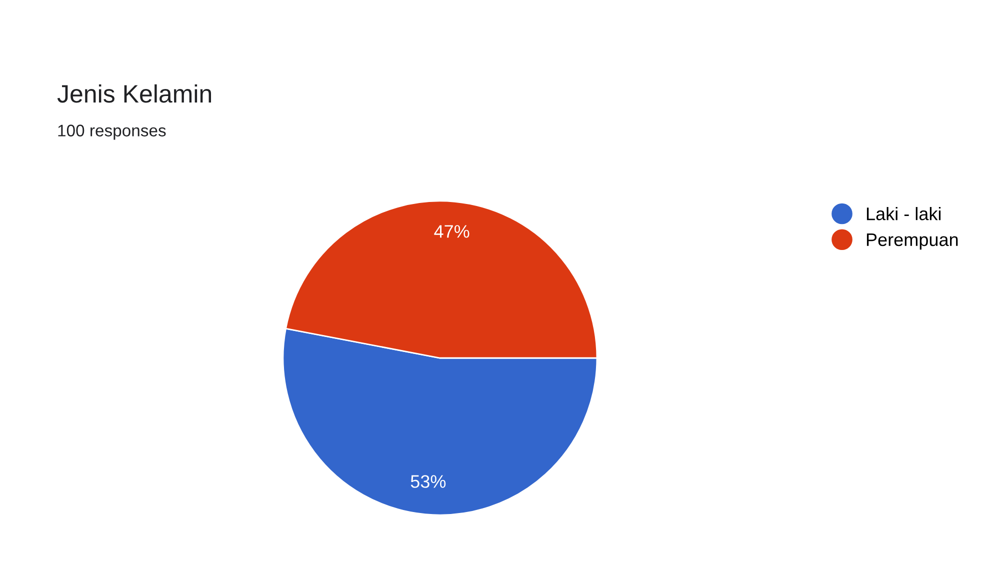 This screenshot has height=561, width=985. Describe the element at coordinates (452, 231) in the screenshot. I see `data-label: 47%` at that location.